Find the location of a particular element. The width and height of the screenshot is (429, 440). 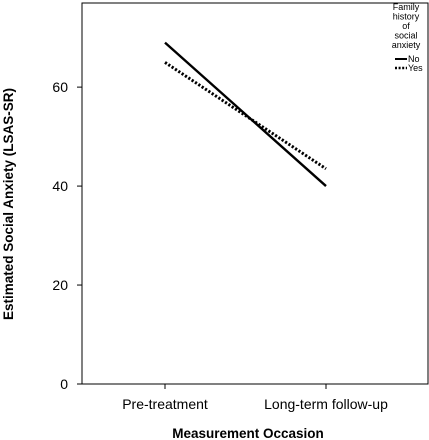

legend-title-line: history is located at coordinates (406, 17).